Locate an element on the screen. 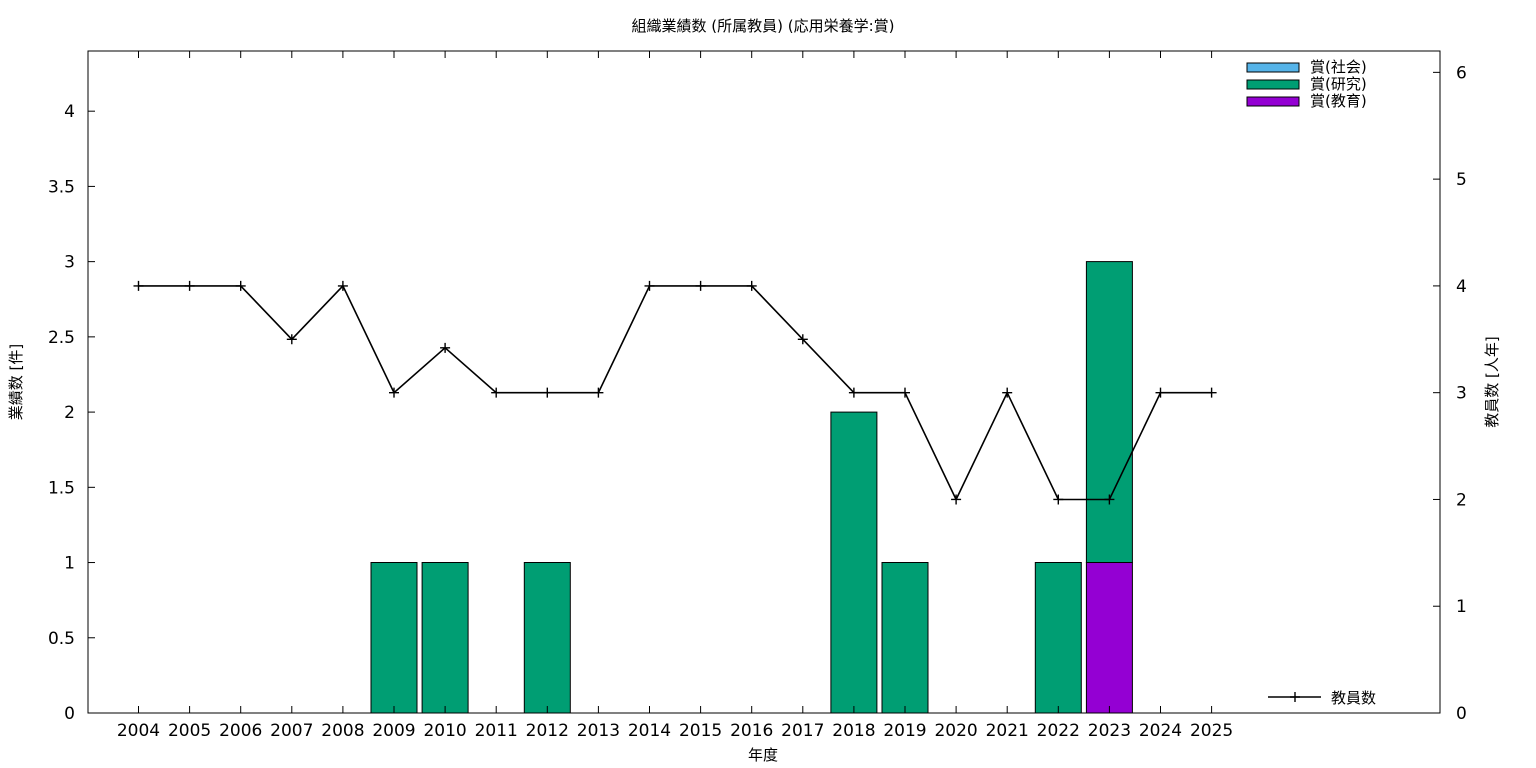 Image resolution: width=1536 pixels, height=768 pixels. x-tick-label: 2012 is located at coordinates (547, 731).